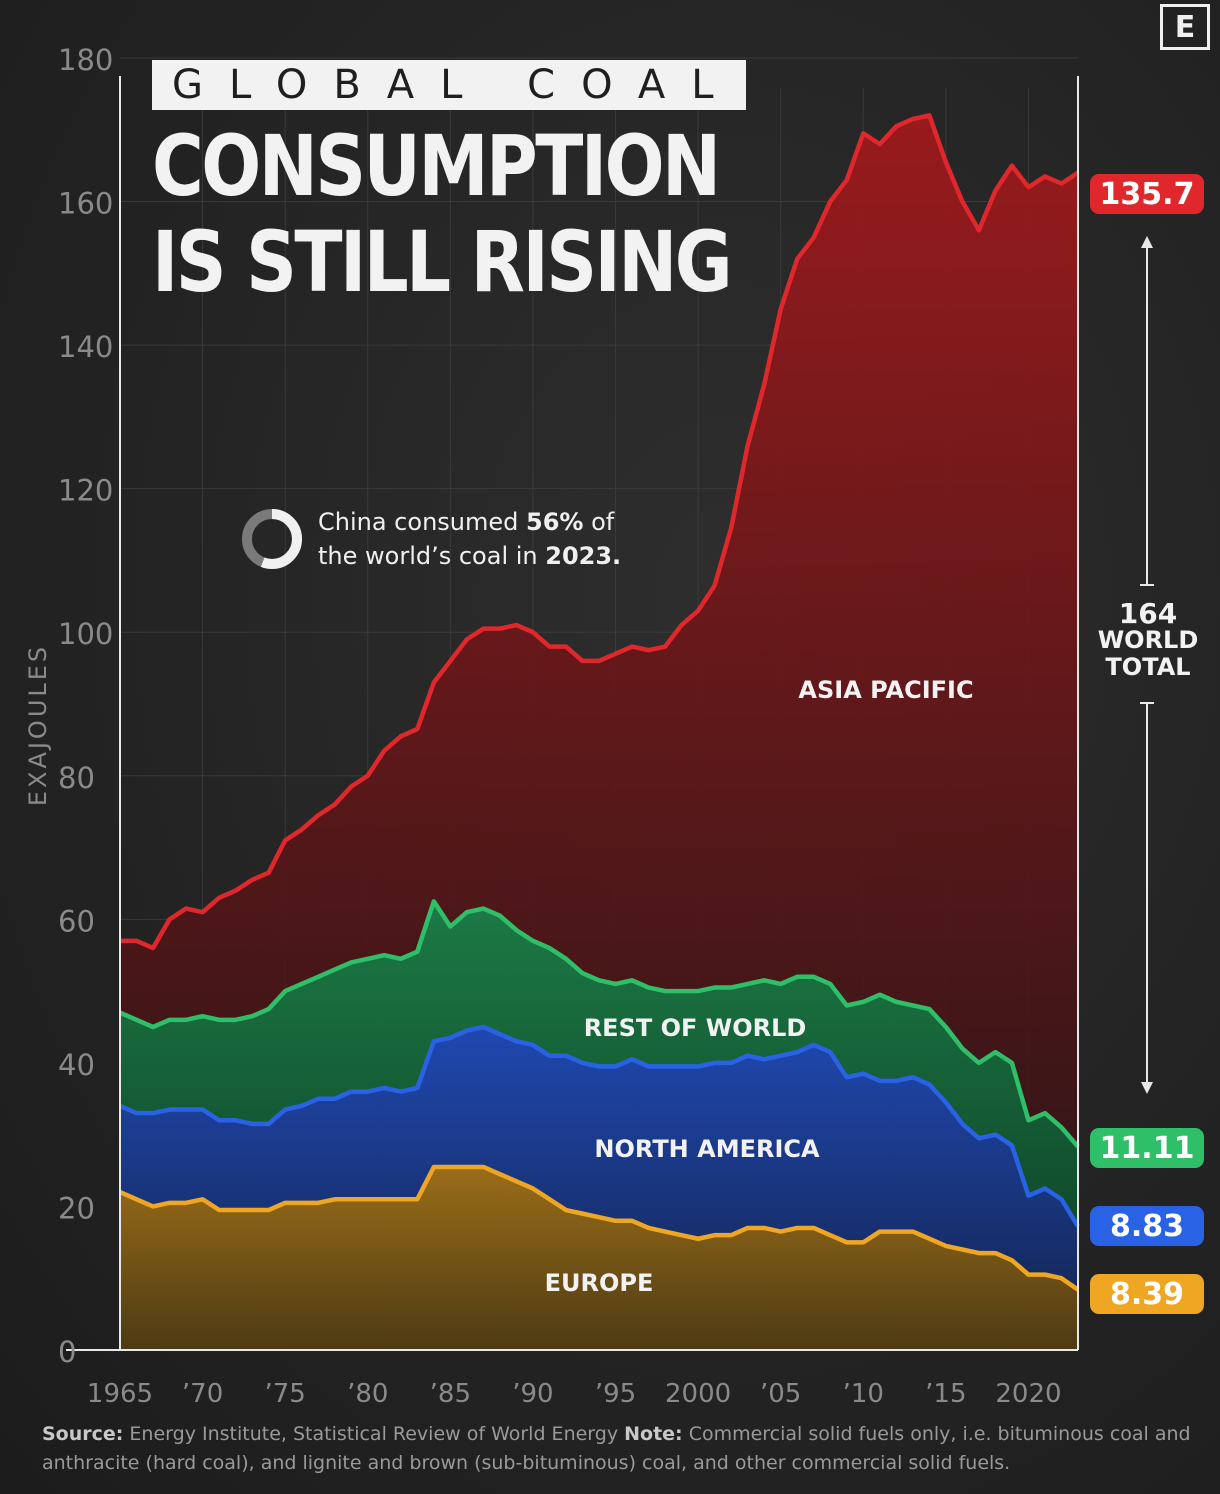  I want to click on x-tick-label: ’70, so click(202, 1394).